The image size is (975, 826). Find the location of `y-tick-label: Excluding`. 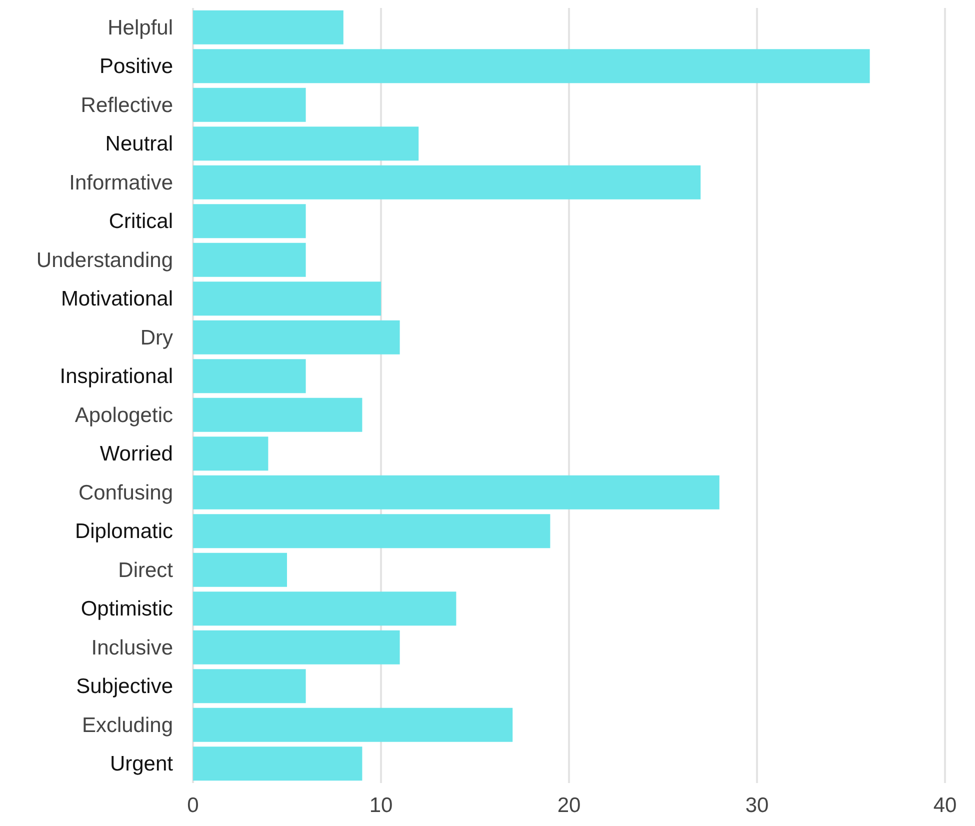

y-tick-label: Excluding is located at coordinates (127, 725).